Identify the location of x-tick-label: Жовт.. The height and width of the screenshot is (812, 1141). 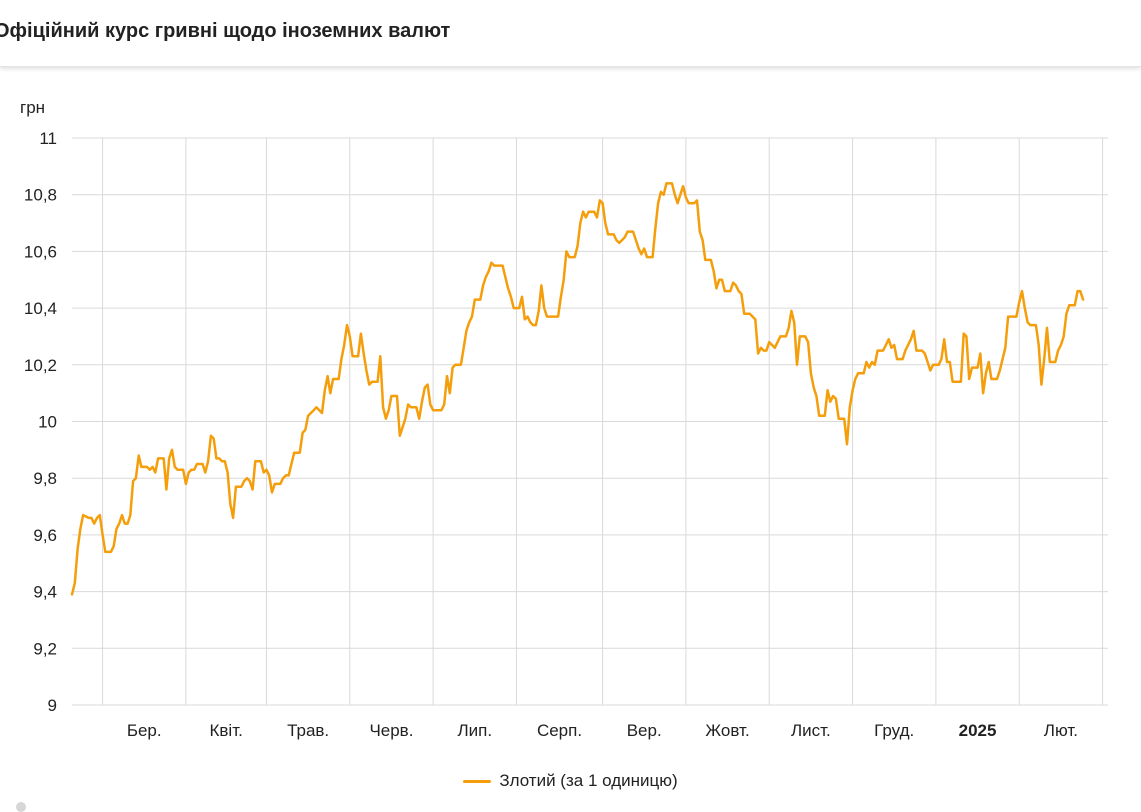
(727, 730).